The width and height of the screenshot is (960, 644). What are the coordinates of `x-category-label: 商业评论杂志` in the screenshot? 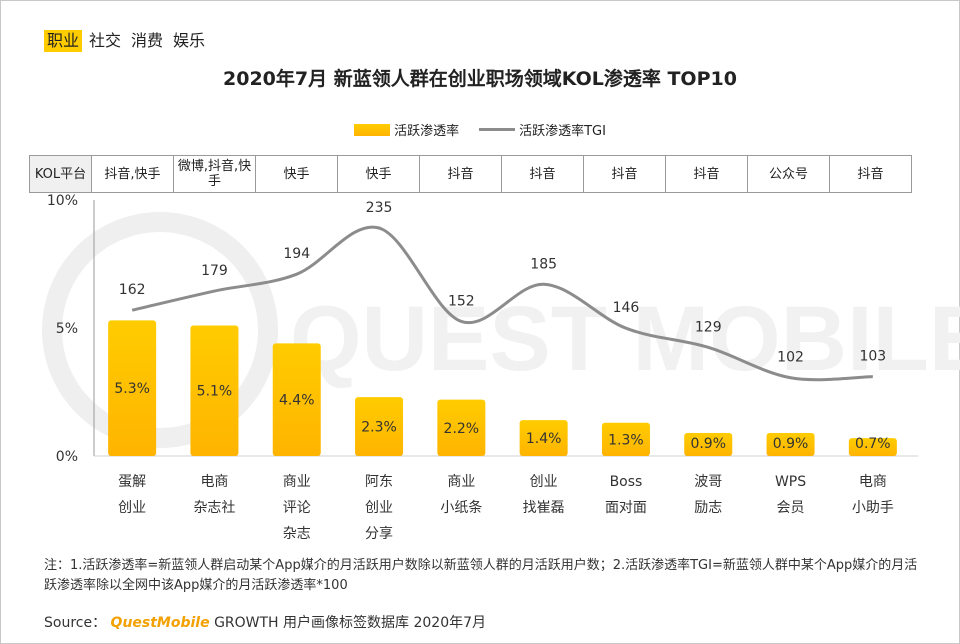 It's located at (297, 508).